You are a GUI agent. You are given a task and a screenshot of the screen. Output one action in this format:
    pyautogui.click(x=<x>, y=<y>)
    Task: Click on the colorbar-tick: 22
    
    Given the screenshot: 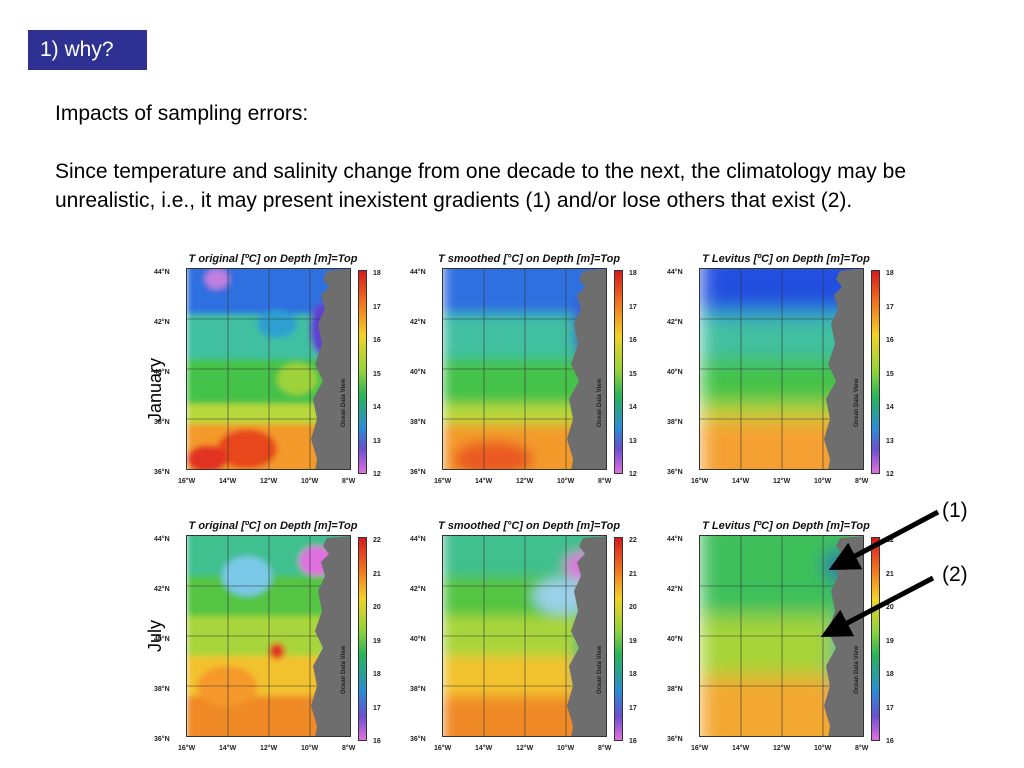 What is the action you would take?
    pyautogui.click(x=633, y=540)
    